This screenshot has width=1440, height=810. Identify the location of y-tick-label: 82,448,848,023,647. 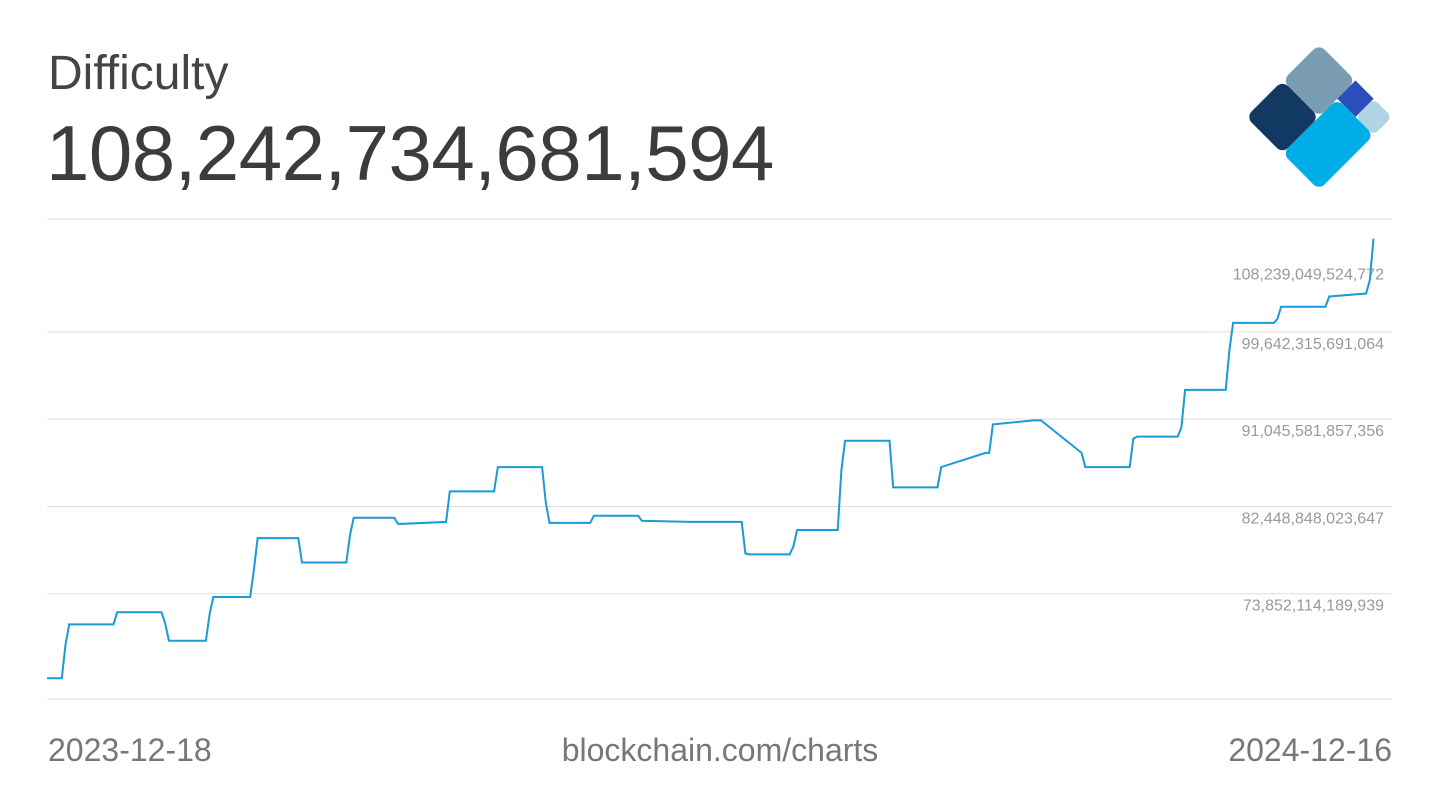
(1313, 518).